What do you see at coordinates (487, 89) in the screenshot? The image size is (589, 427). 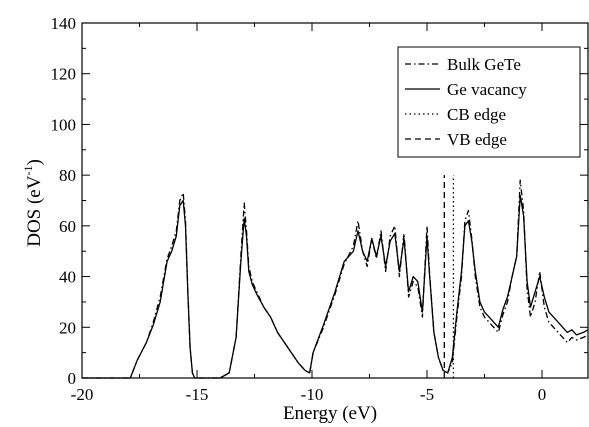 I see `legend-label-ge-vacancy: Ge vacancy` at bounding box center [487, 89].